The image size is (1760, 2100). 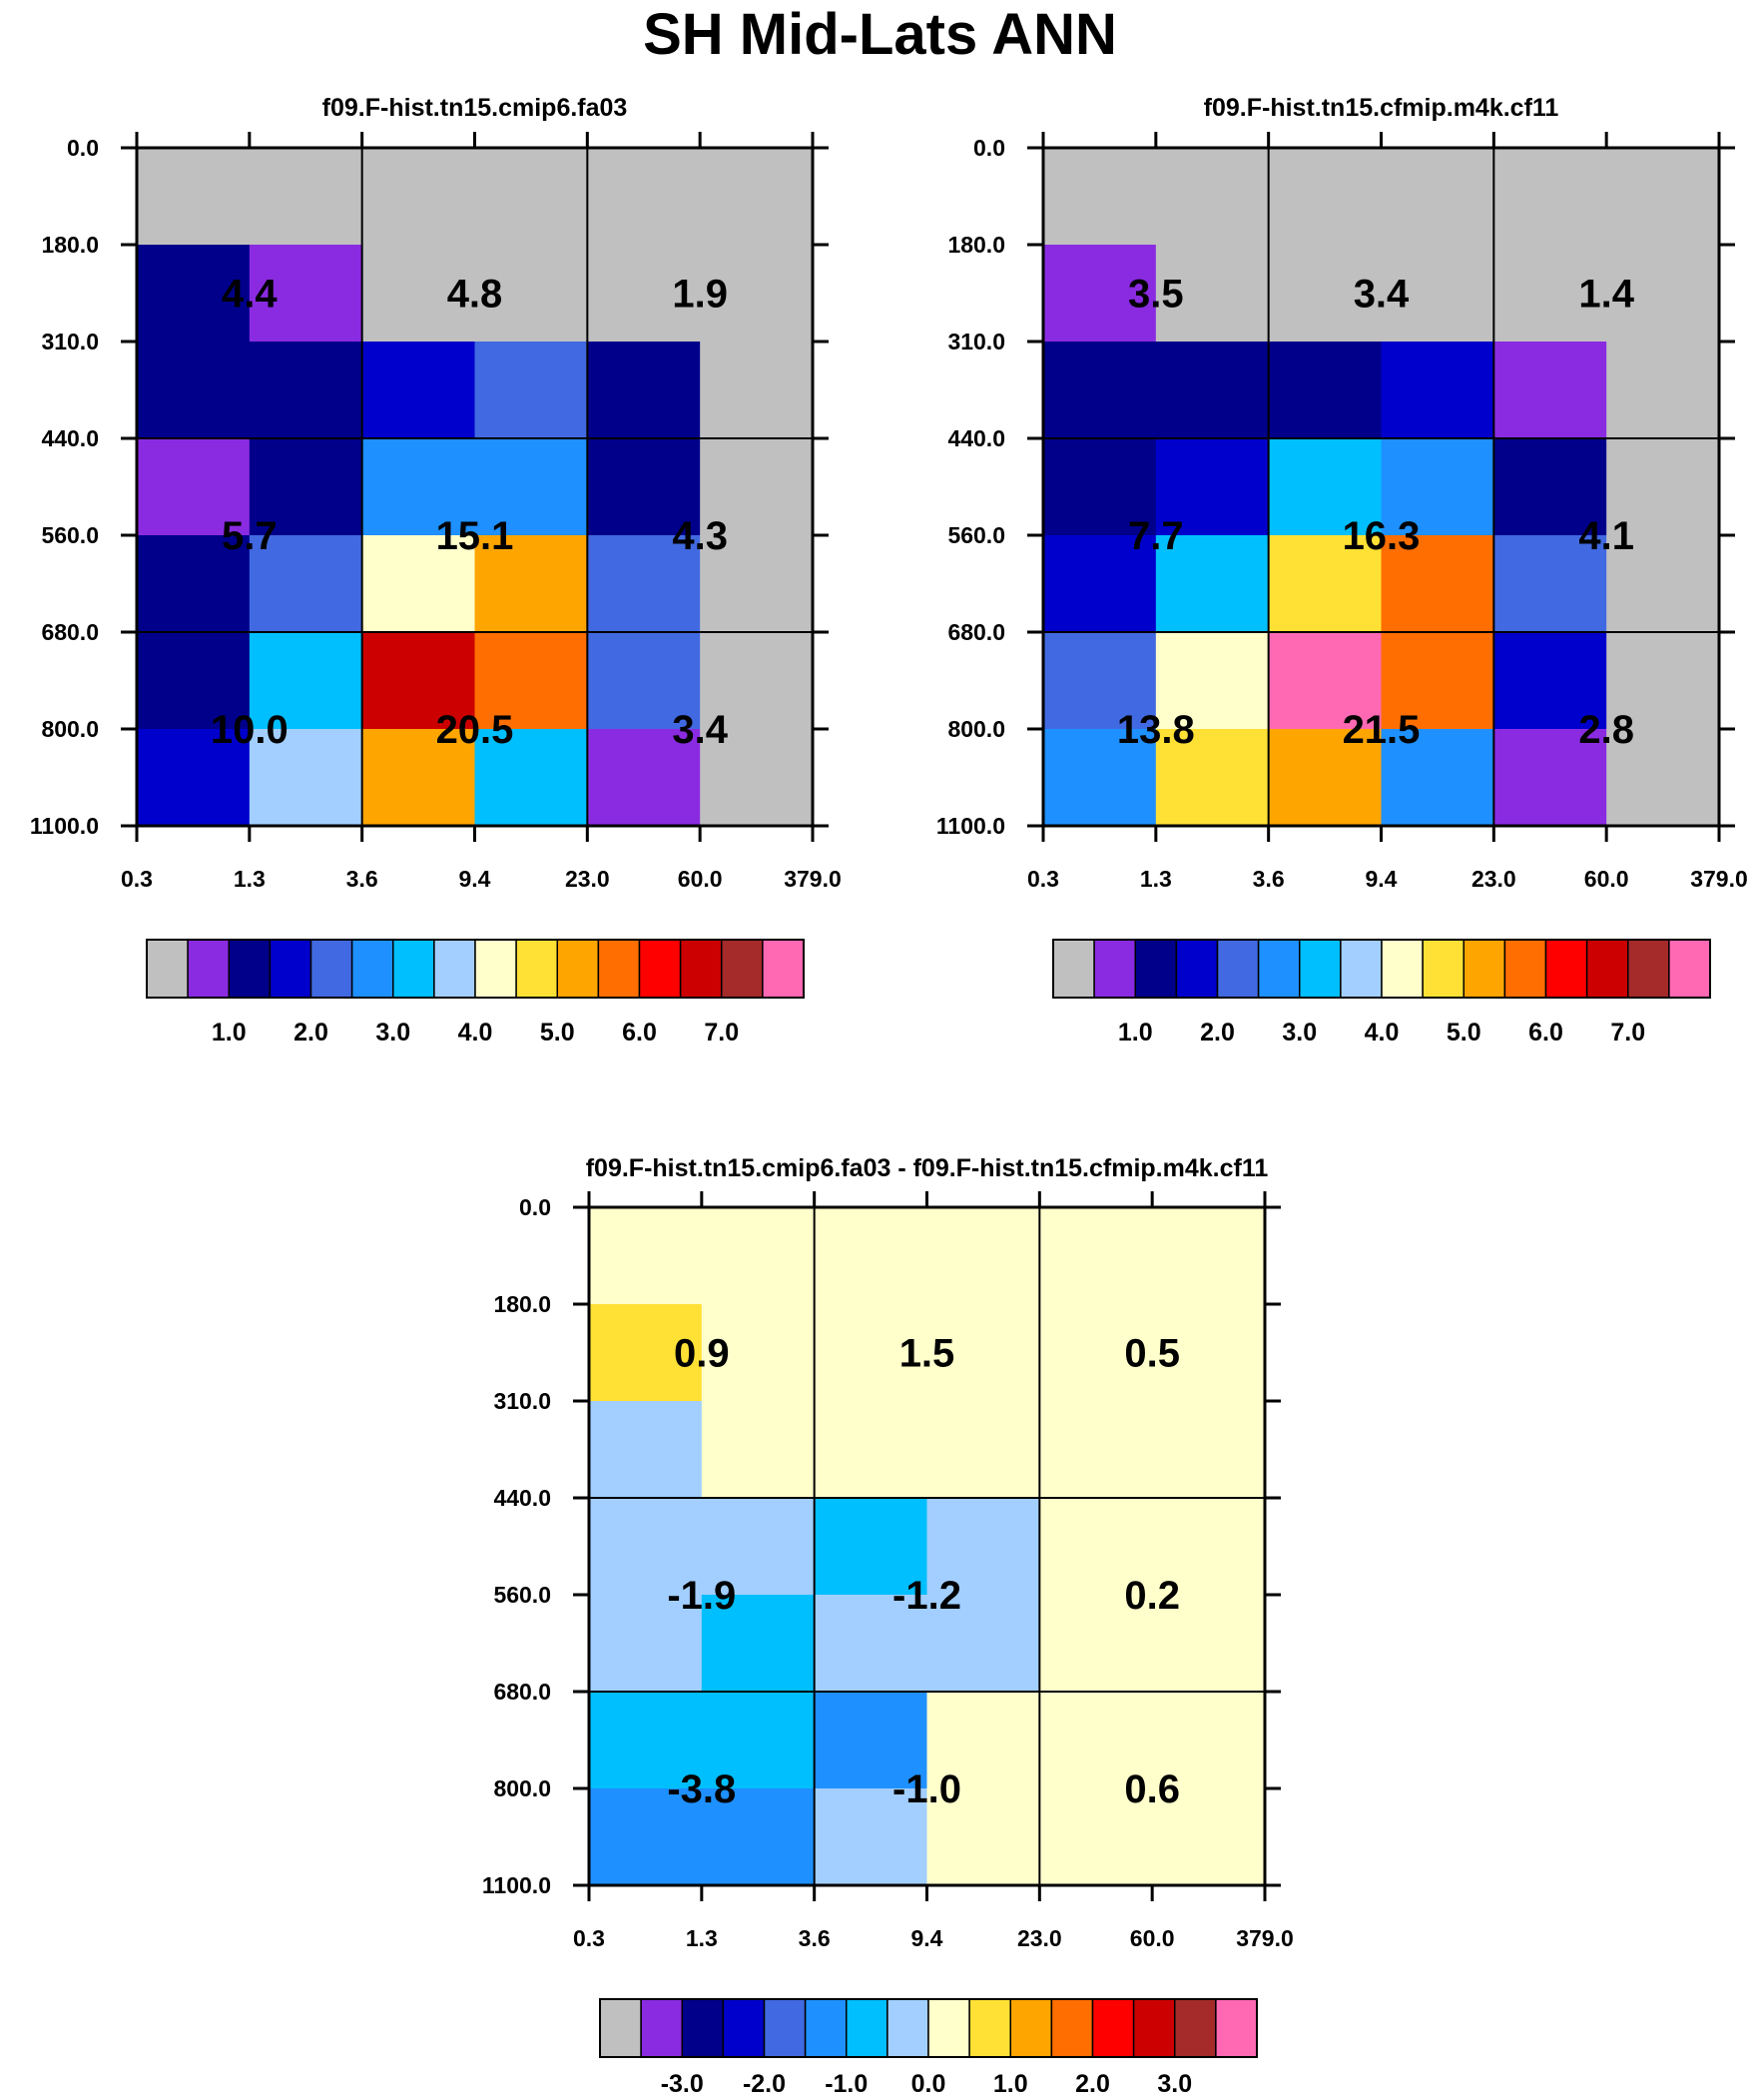 I want to click on data-label: 4.3, so click(x=700, y=536).